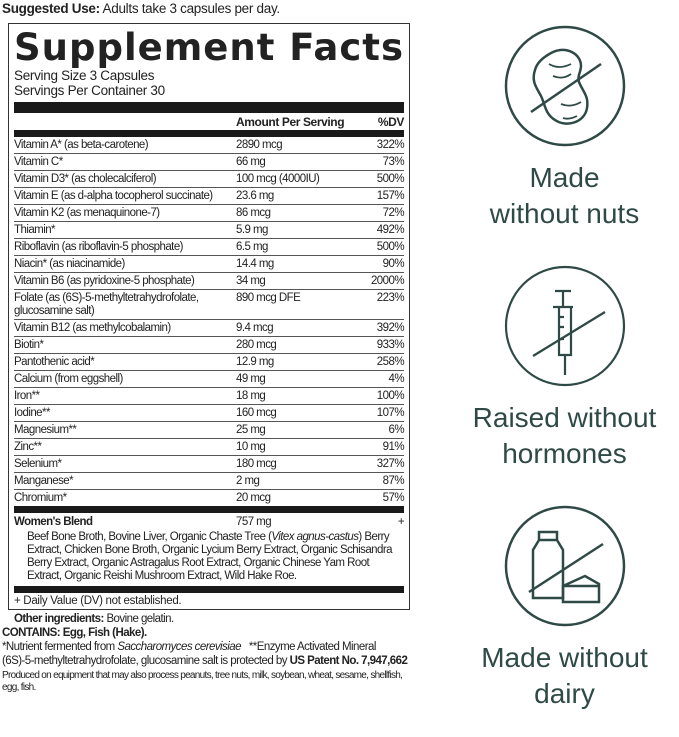  Describe the element at coordinates (99, 247) in the screenshot. I see `nutrient-name: Riboflavin (as riboflavin-5 phosphate)` at that location.